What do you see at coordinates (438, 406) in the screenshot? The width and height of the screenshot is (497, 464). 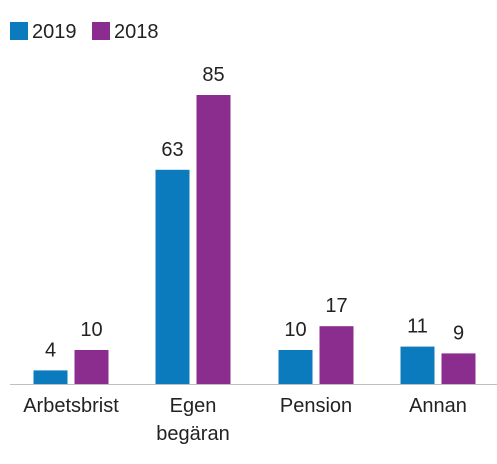 I see `x-tick-label: Annan` at bounding box center [438, 406].